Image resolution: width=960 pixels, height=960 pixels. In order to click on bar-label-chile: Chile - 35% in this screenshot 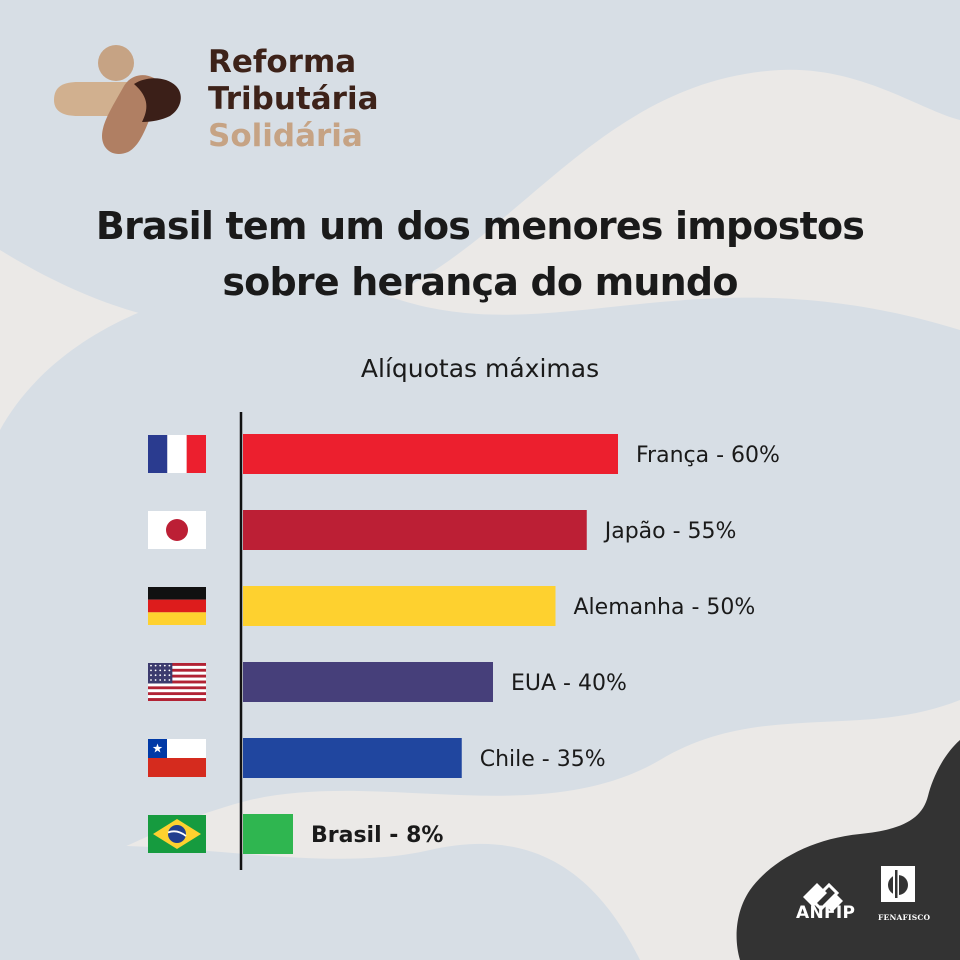, I will do `click(543, 759)`.